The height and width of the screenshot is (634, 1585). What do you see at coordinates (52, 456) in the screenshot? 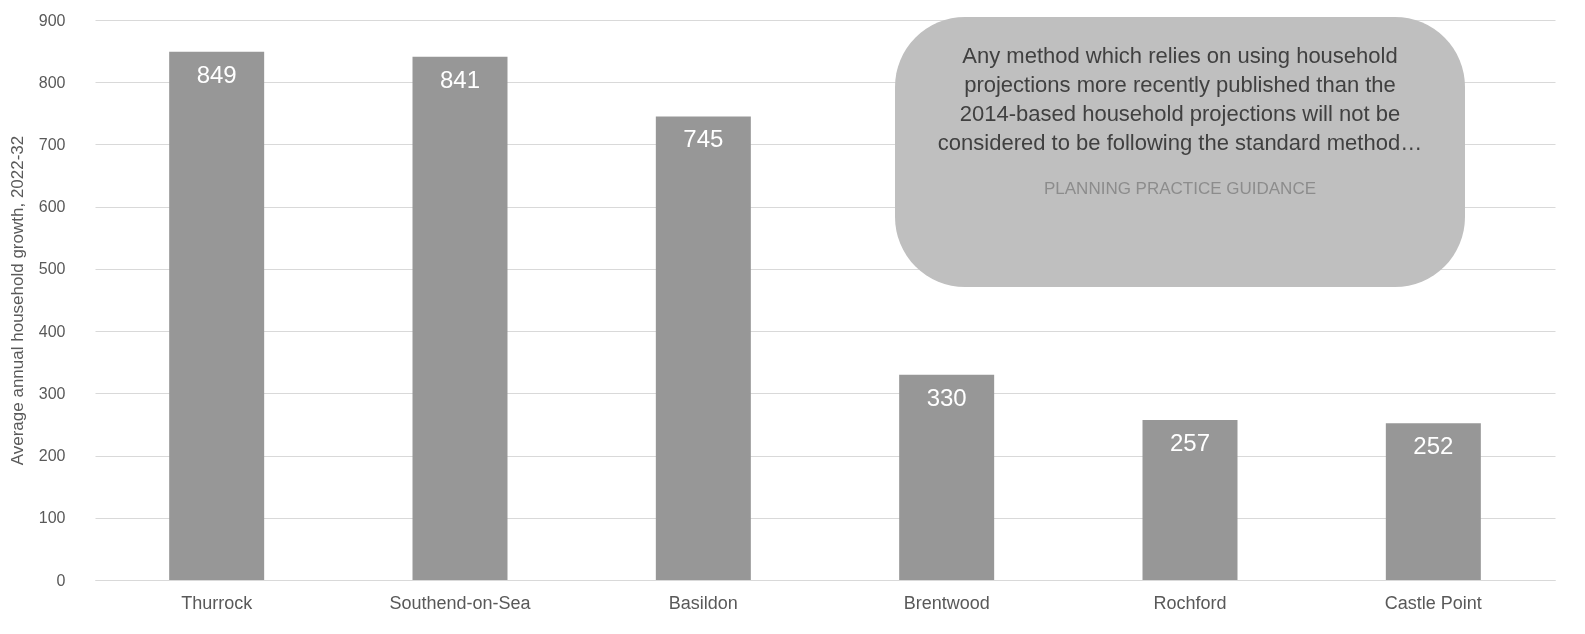
I see `y-tick-label: 200` at bounding box center [52, 456].